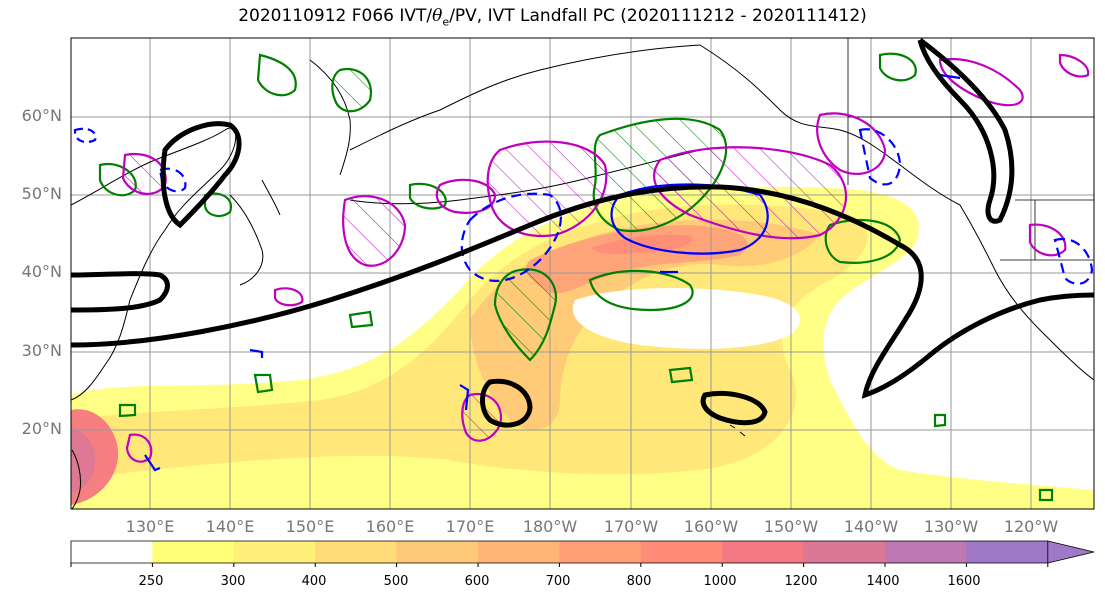 Image resolution: width=1105 pixels, height=603 pixels. I want to click on kamchatka-coast, so click(505, 110).